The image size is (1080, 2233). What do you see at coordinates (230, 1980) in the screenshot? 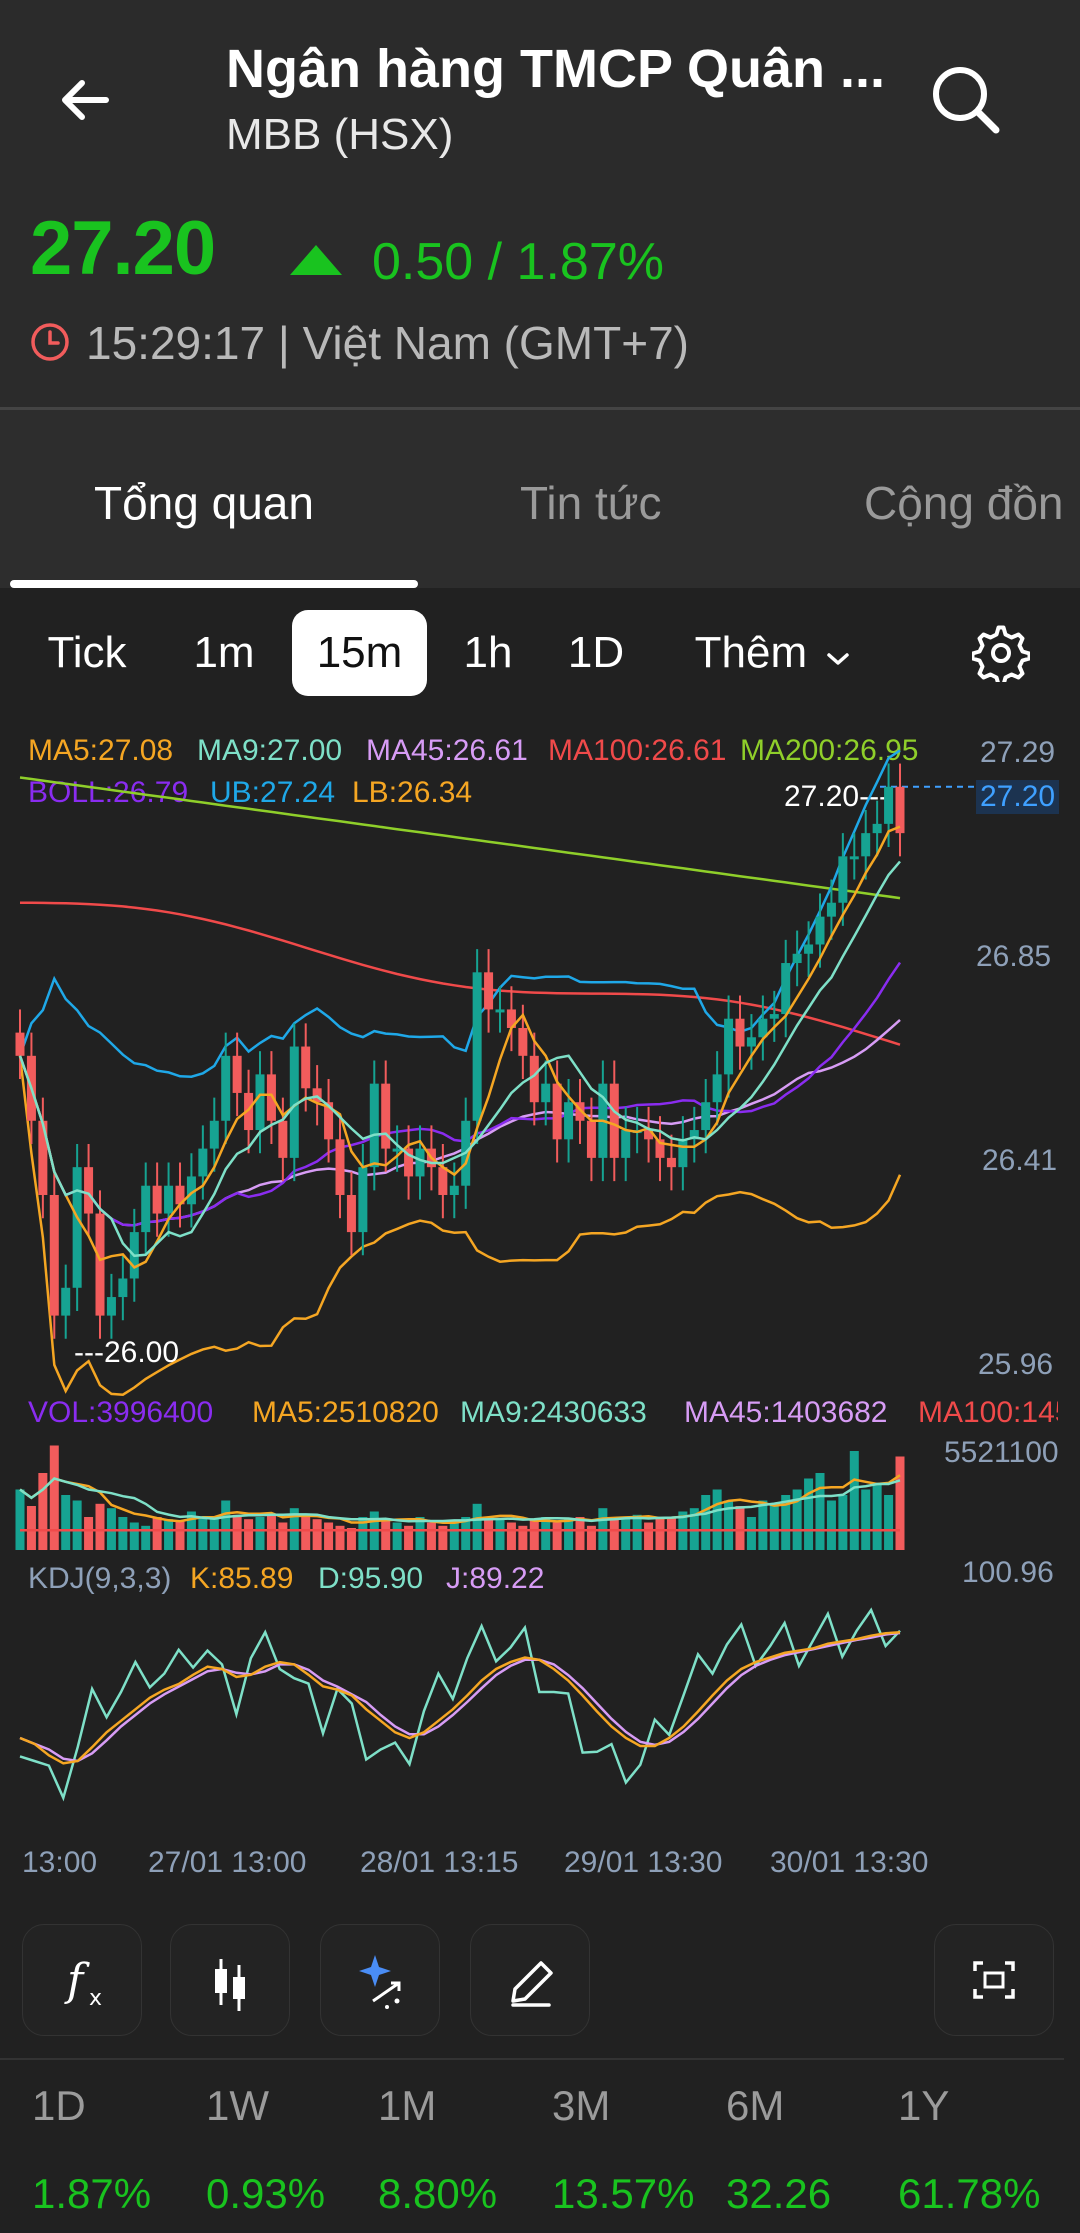
I see `chart-type-button` at bounding box center [230, 1980].